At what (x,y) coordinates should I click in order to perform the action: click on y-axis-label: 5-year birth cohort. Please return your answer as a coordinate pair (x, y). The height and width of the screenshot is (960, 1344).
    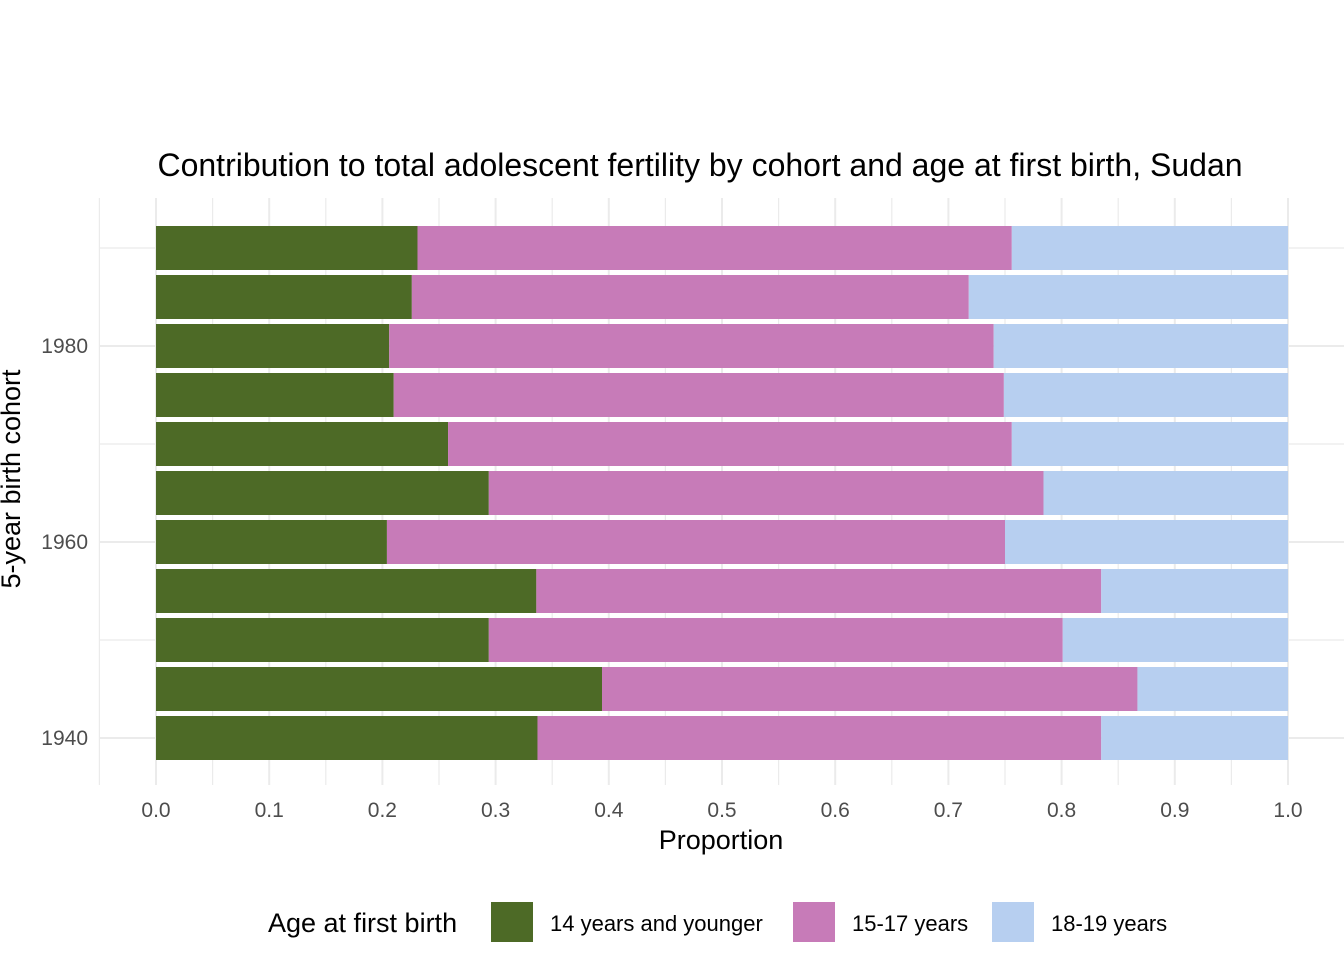
    Looking at the image, I should click on (13, 479).